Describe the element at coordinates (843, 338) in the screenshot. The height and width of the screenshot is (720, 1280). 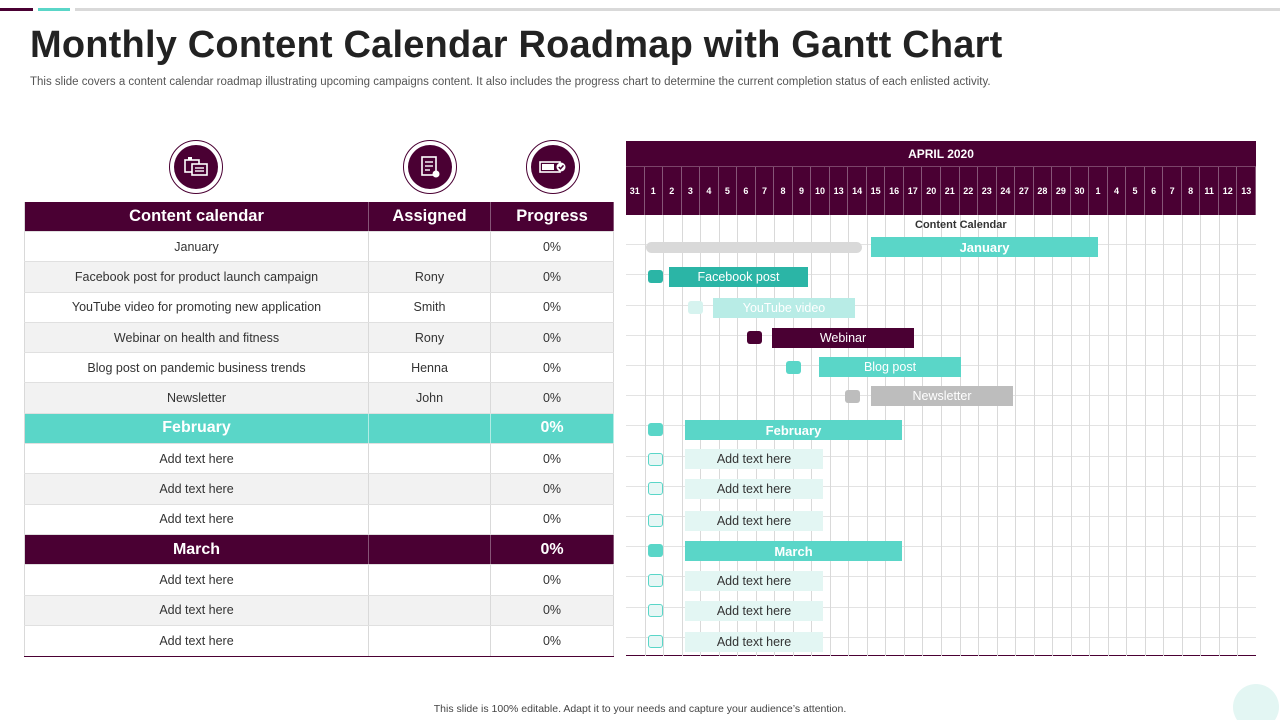
I see `gantt-bar-webinar: Webinar` at that location.